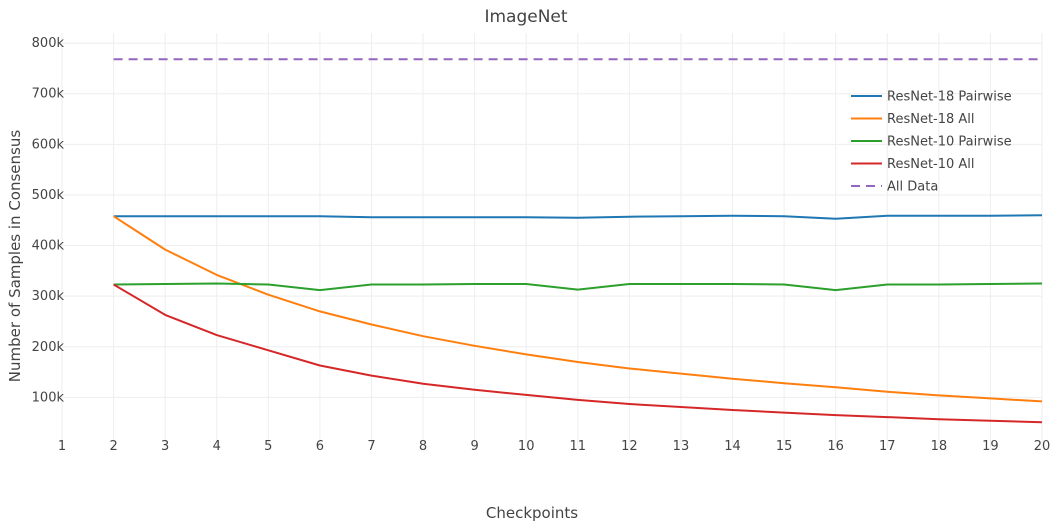 This screenshot has width=1053, height=525. Describe the element at coordinates (48, 246) in the screenshot. I see `y-tick-label: 400k` at that location.